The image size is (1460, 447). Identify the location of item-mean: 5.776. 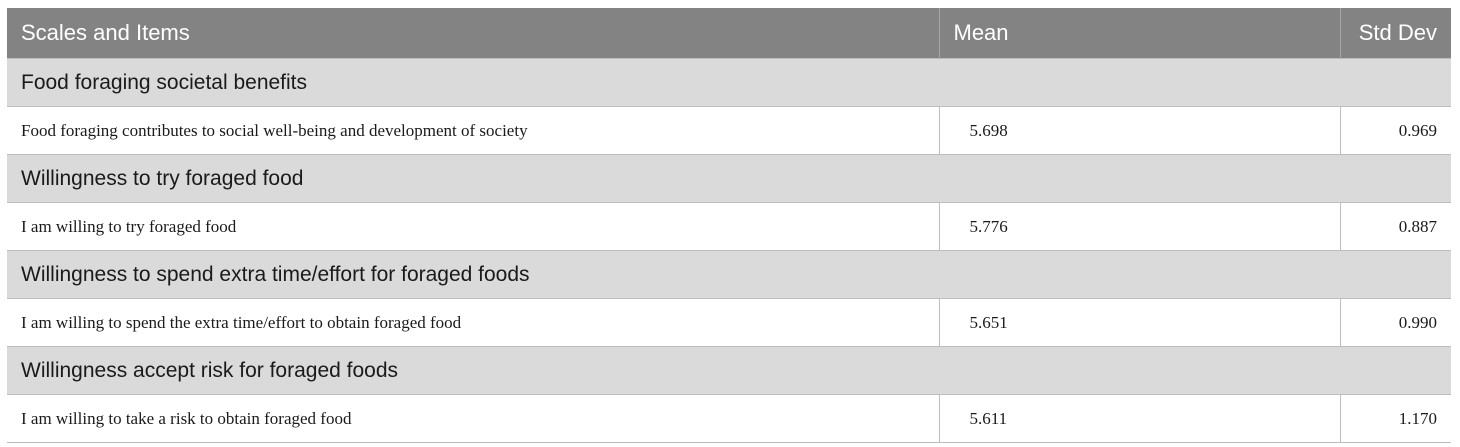
(1139, 226).